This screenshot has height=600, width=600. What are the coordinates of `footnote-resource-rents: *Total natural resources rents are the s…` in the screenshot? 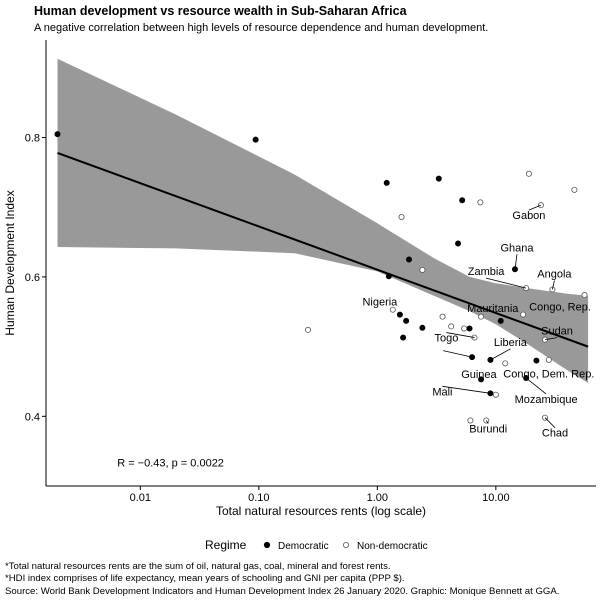 It's located at (198, 566).